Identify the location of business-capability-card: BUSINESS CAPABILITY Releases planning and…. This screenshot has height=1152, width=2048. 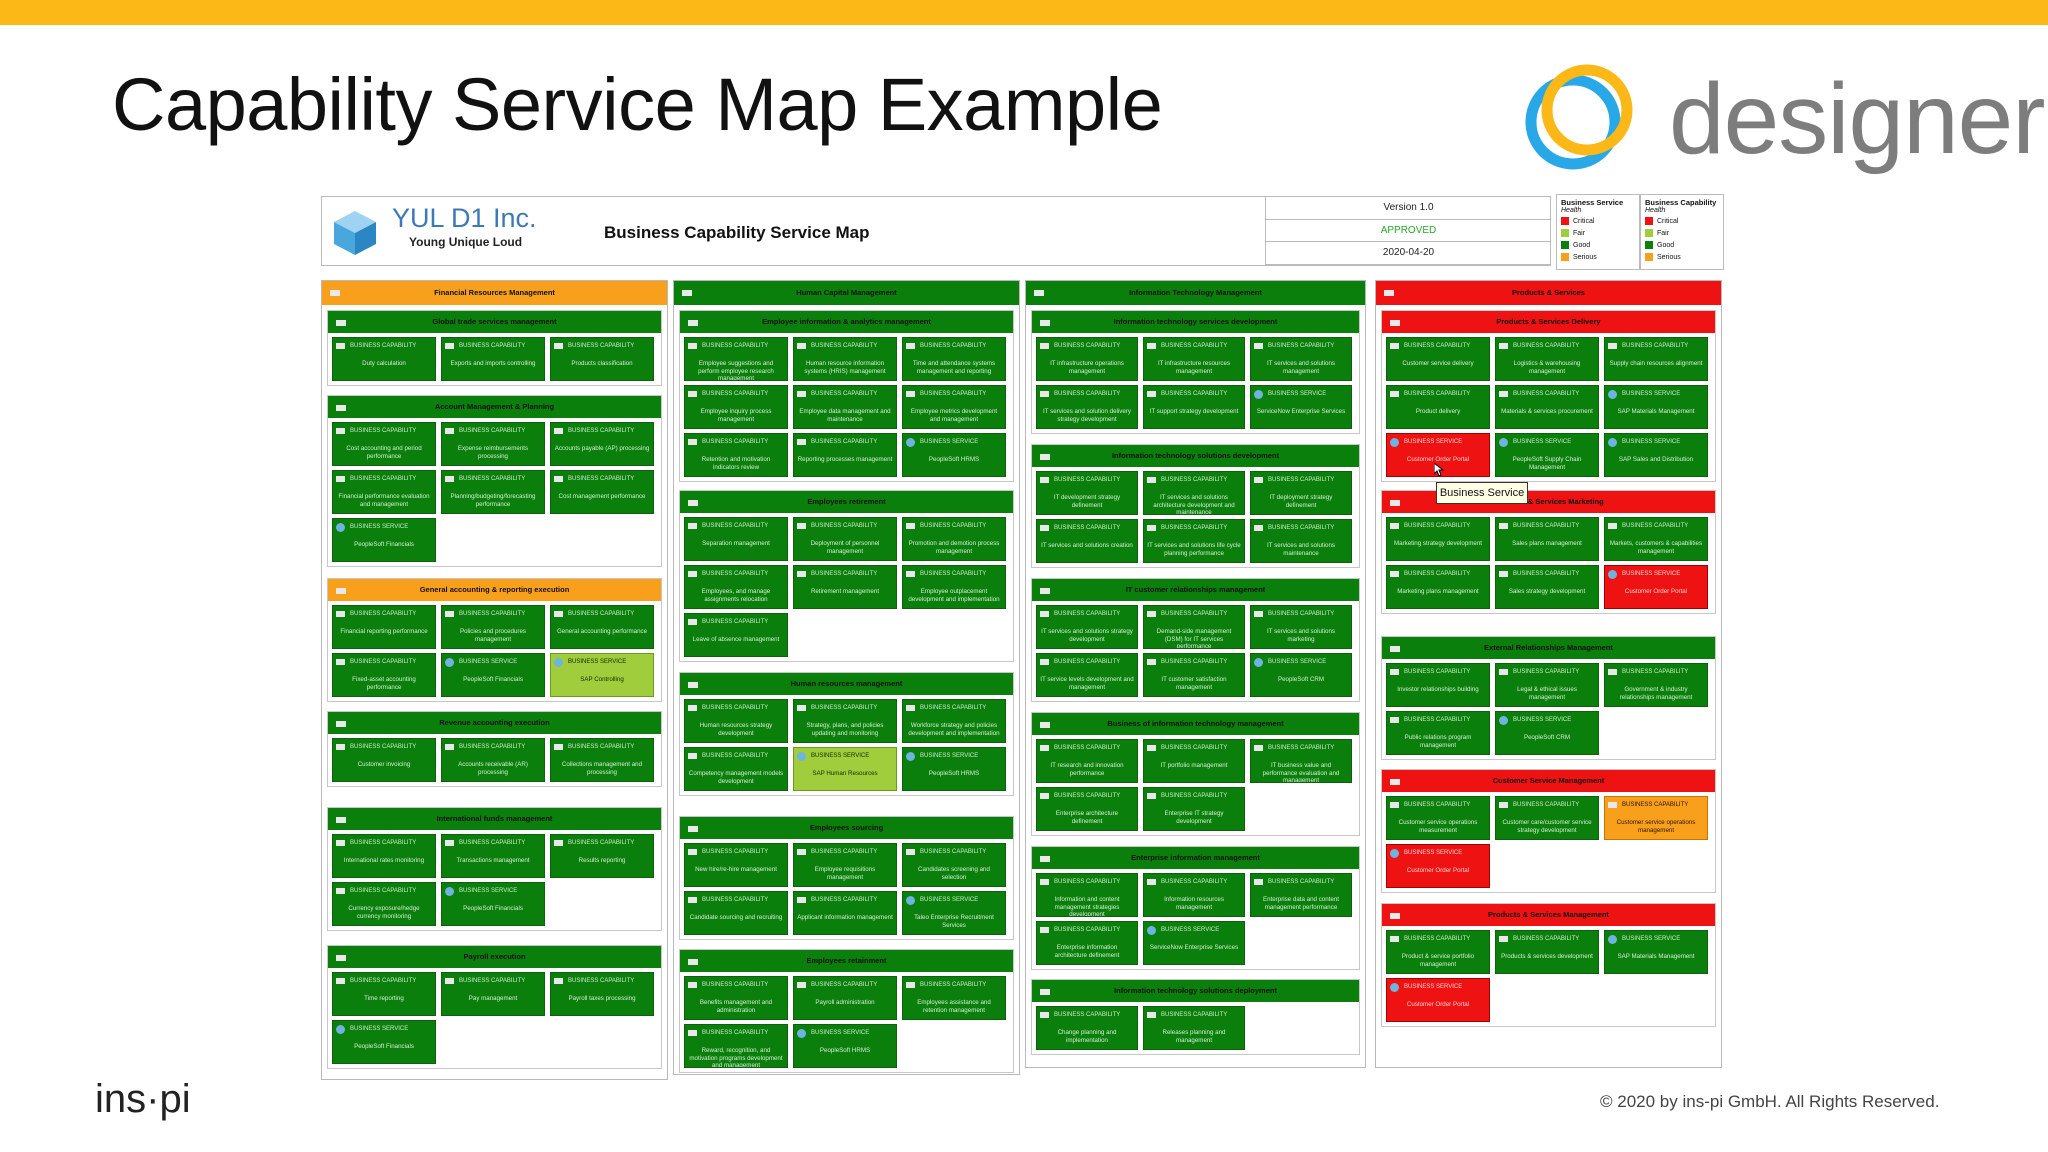
(1194, 1028).